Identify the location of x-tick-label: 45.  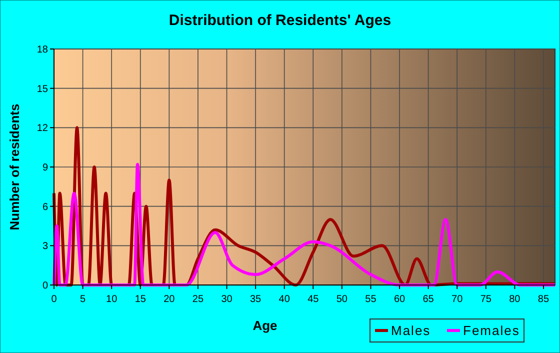
(314, 299).